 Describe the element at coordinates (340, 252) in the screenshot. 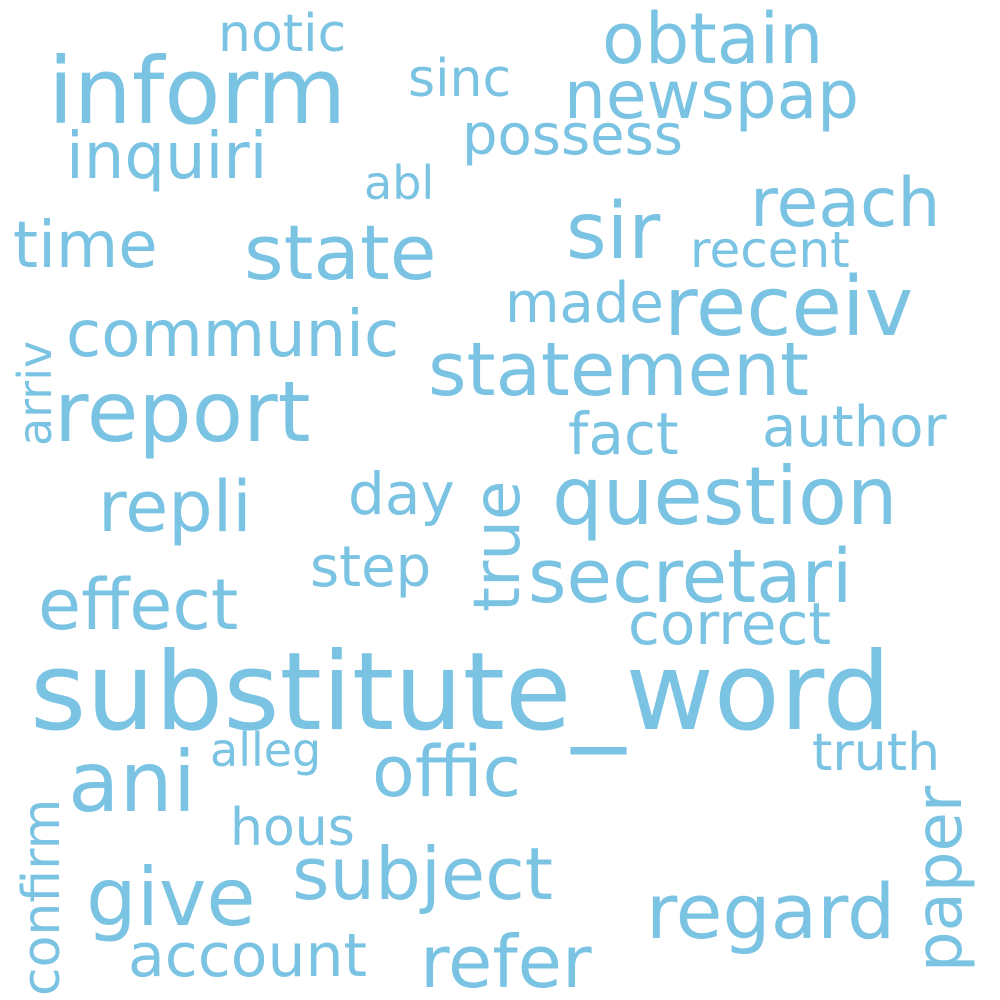

I see `word-state: state` at that location.